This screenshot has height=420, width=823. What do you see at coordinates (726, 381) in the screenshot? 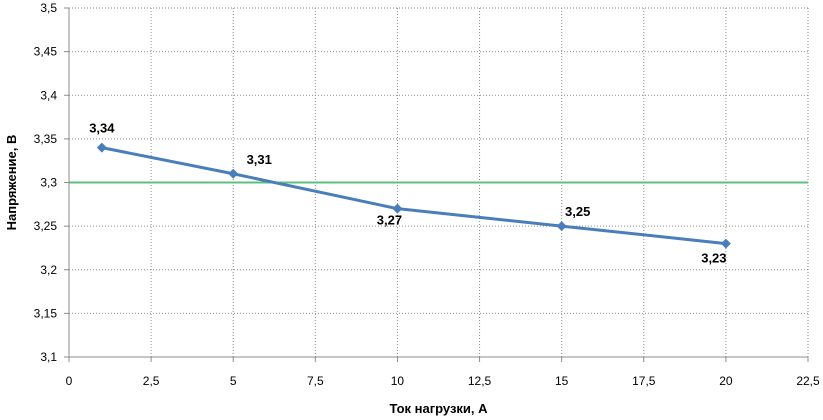
I see `x-tick-label: 20` at bounding box center [726, 381].